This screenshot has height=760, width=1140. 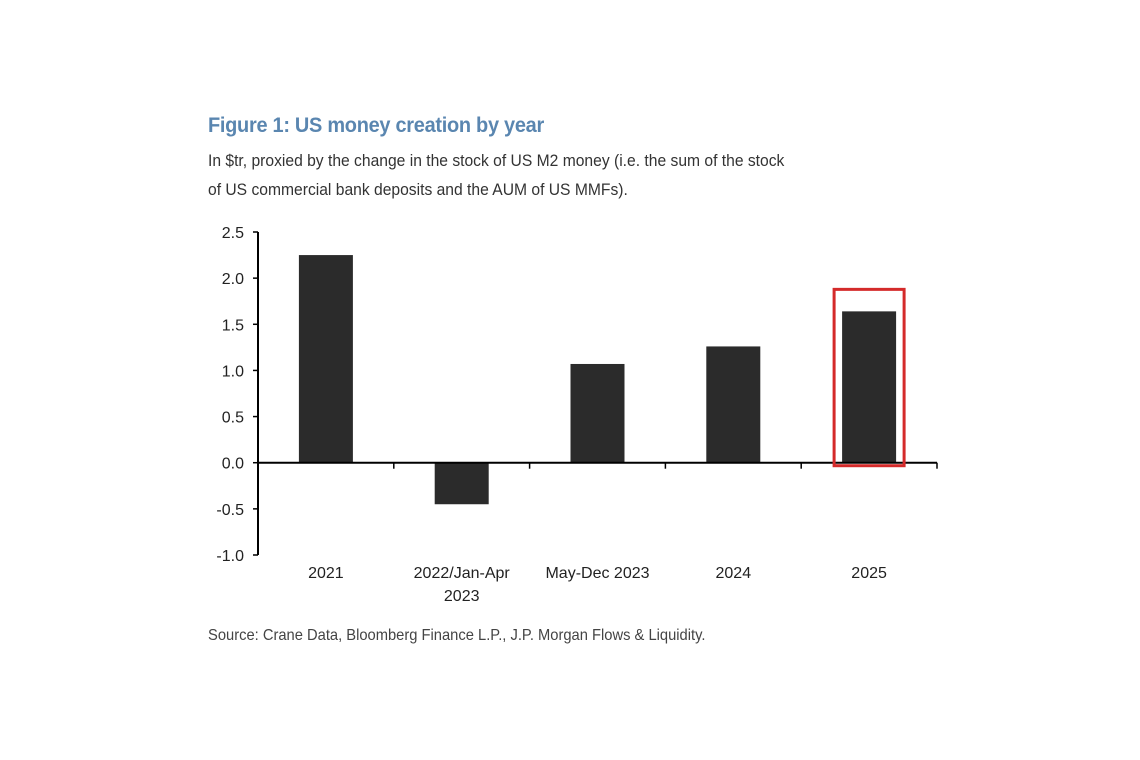 I want to click on y-tick-label: 0.5, so click(x=233, y=418).